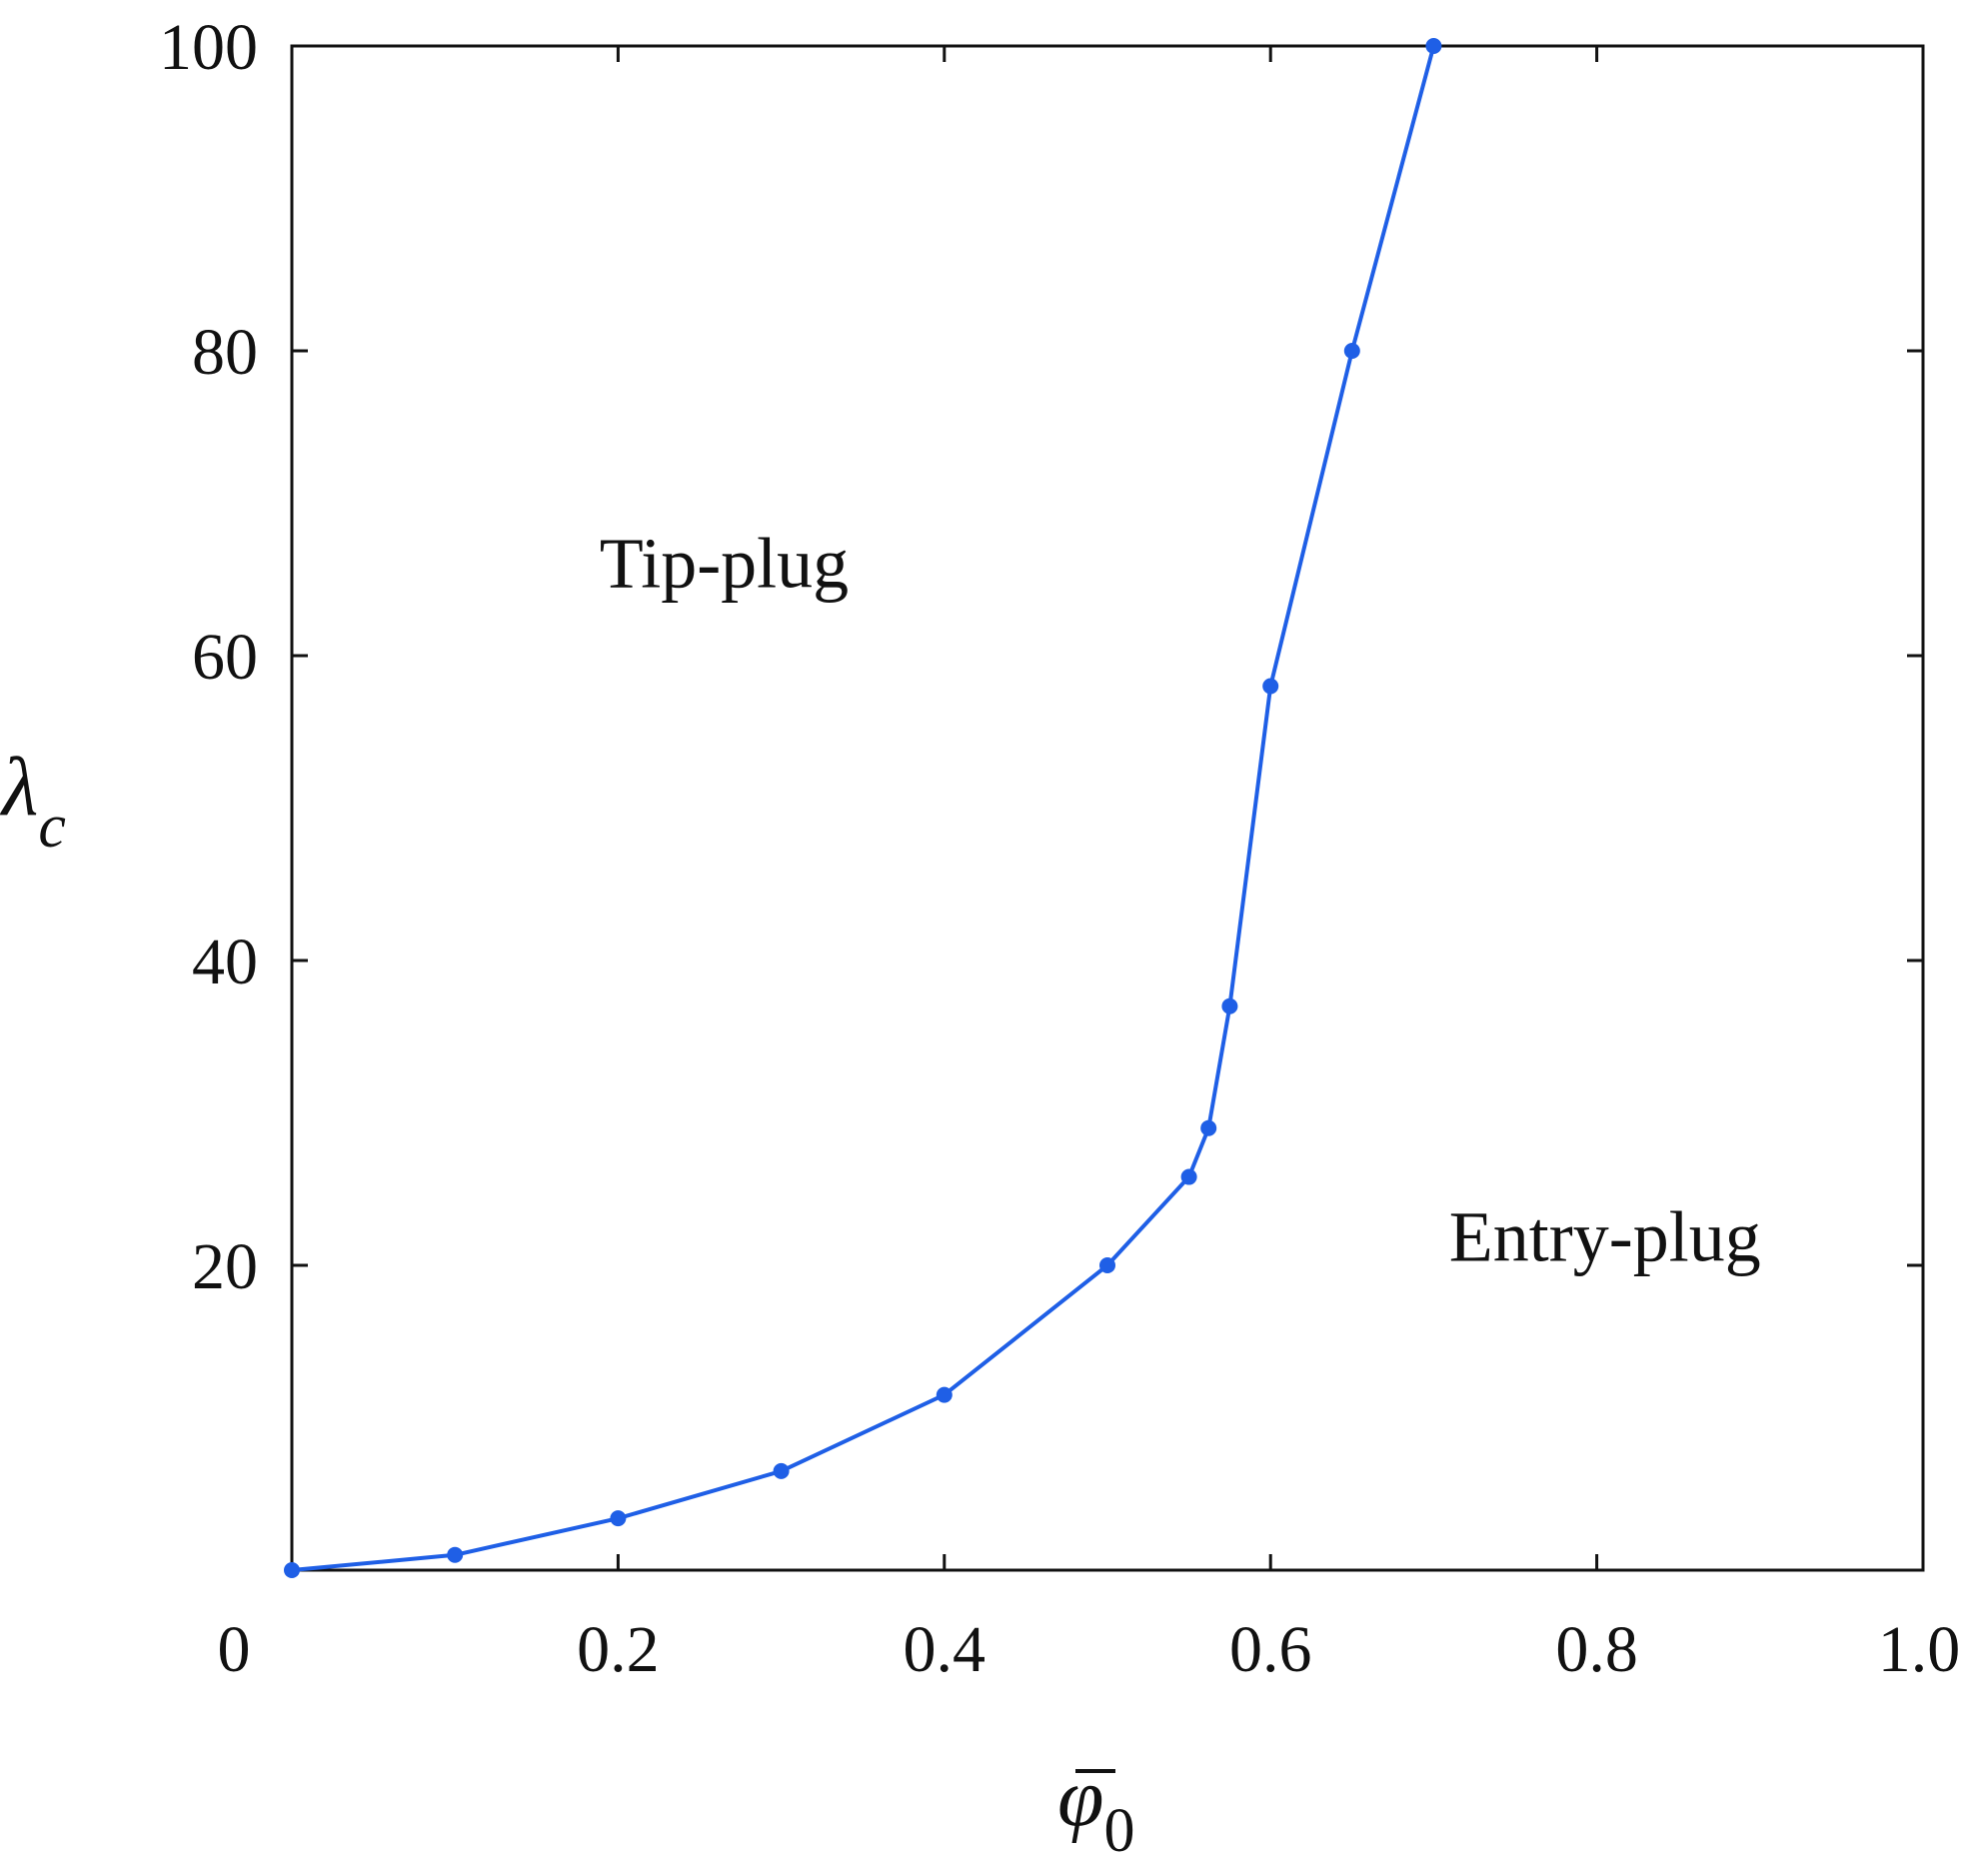 This screenshot has width=1973, height=1876. What do you see at coordinates (234, 1649) in the screenshot?
I see `x-tick-label-0: 0` at bounding box center [234, 1649].